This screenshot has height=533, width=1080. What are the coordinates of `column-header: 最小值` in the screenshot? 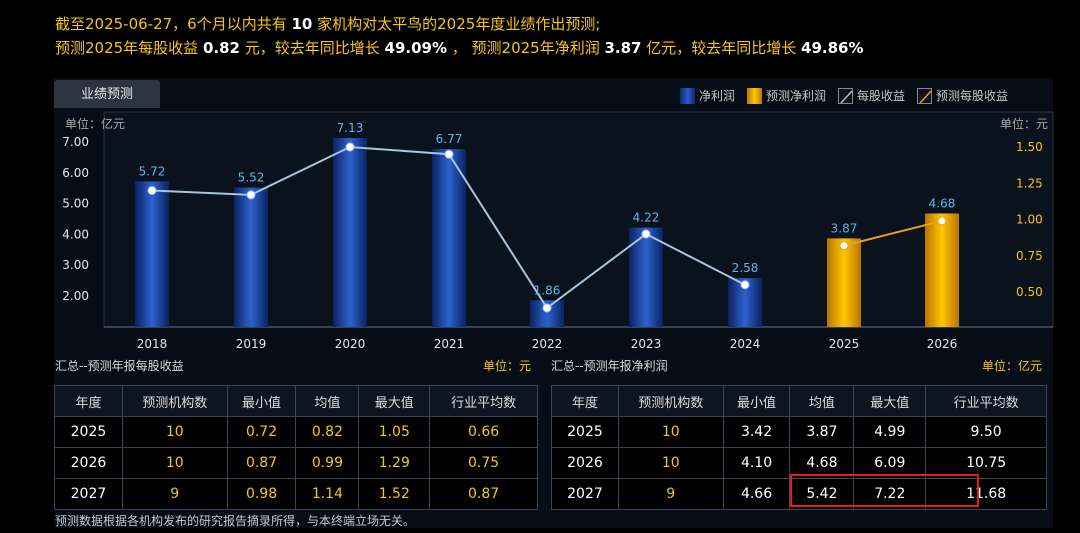 It's located at (261, 401).